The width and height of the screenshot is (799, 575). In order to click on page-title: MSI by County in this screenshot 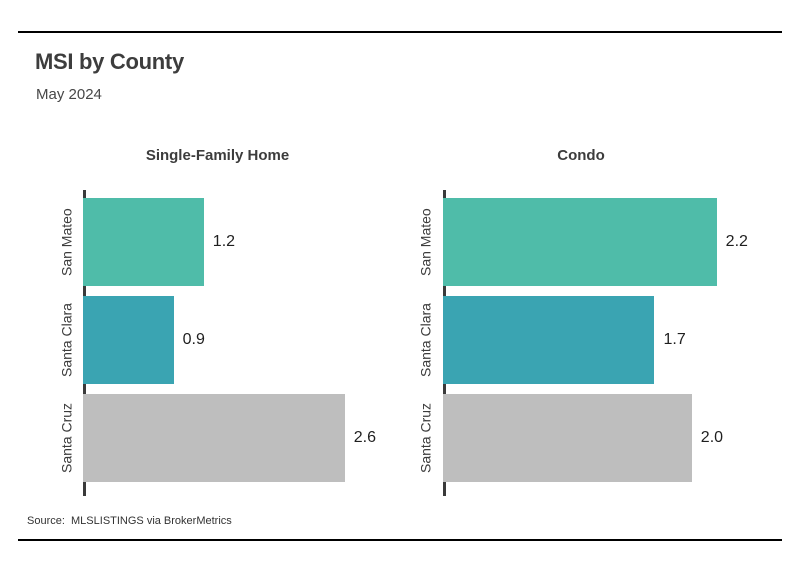, I will do `click(109, 61)`.